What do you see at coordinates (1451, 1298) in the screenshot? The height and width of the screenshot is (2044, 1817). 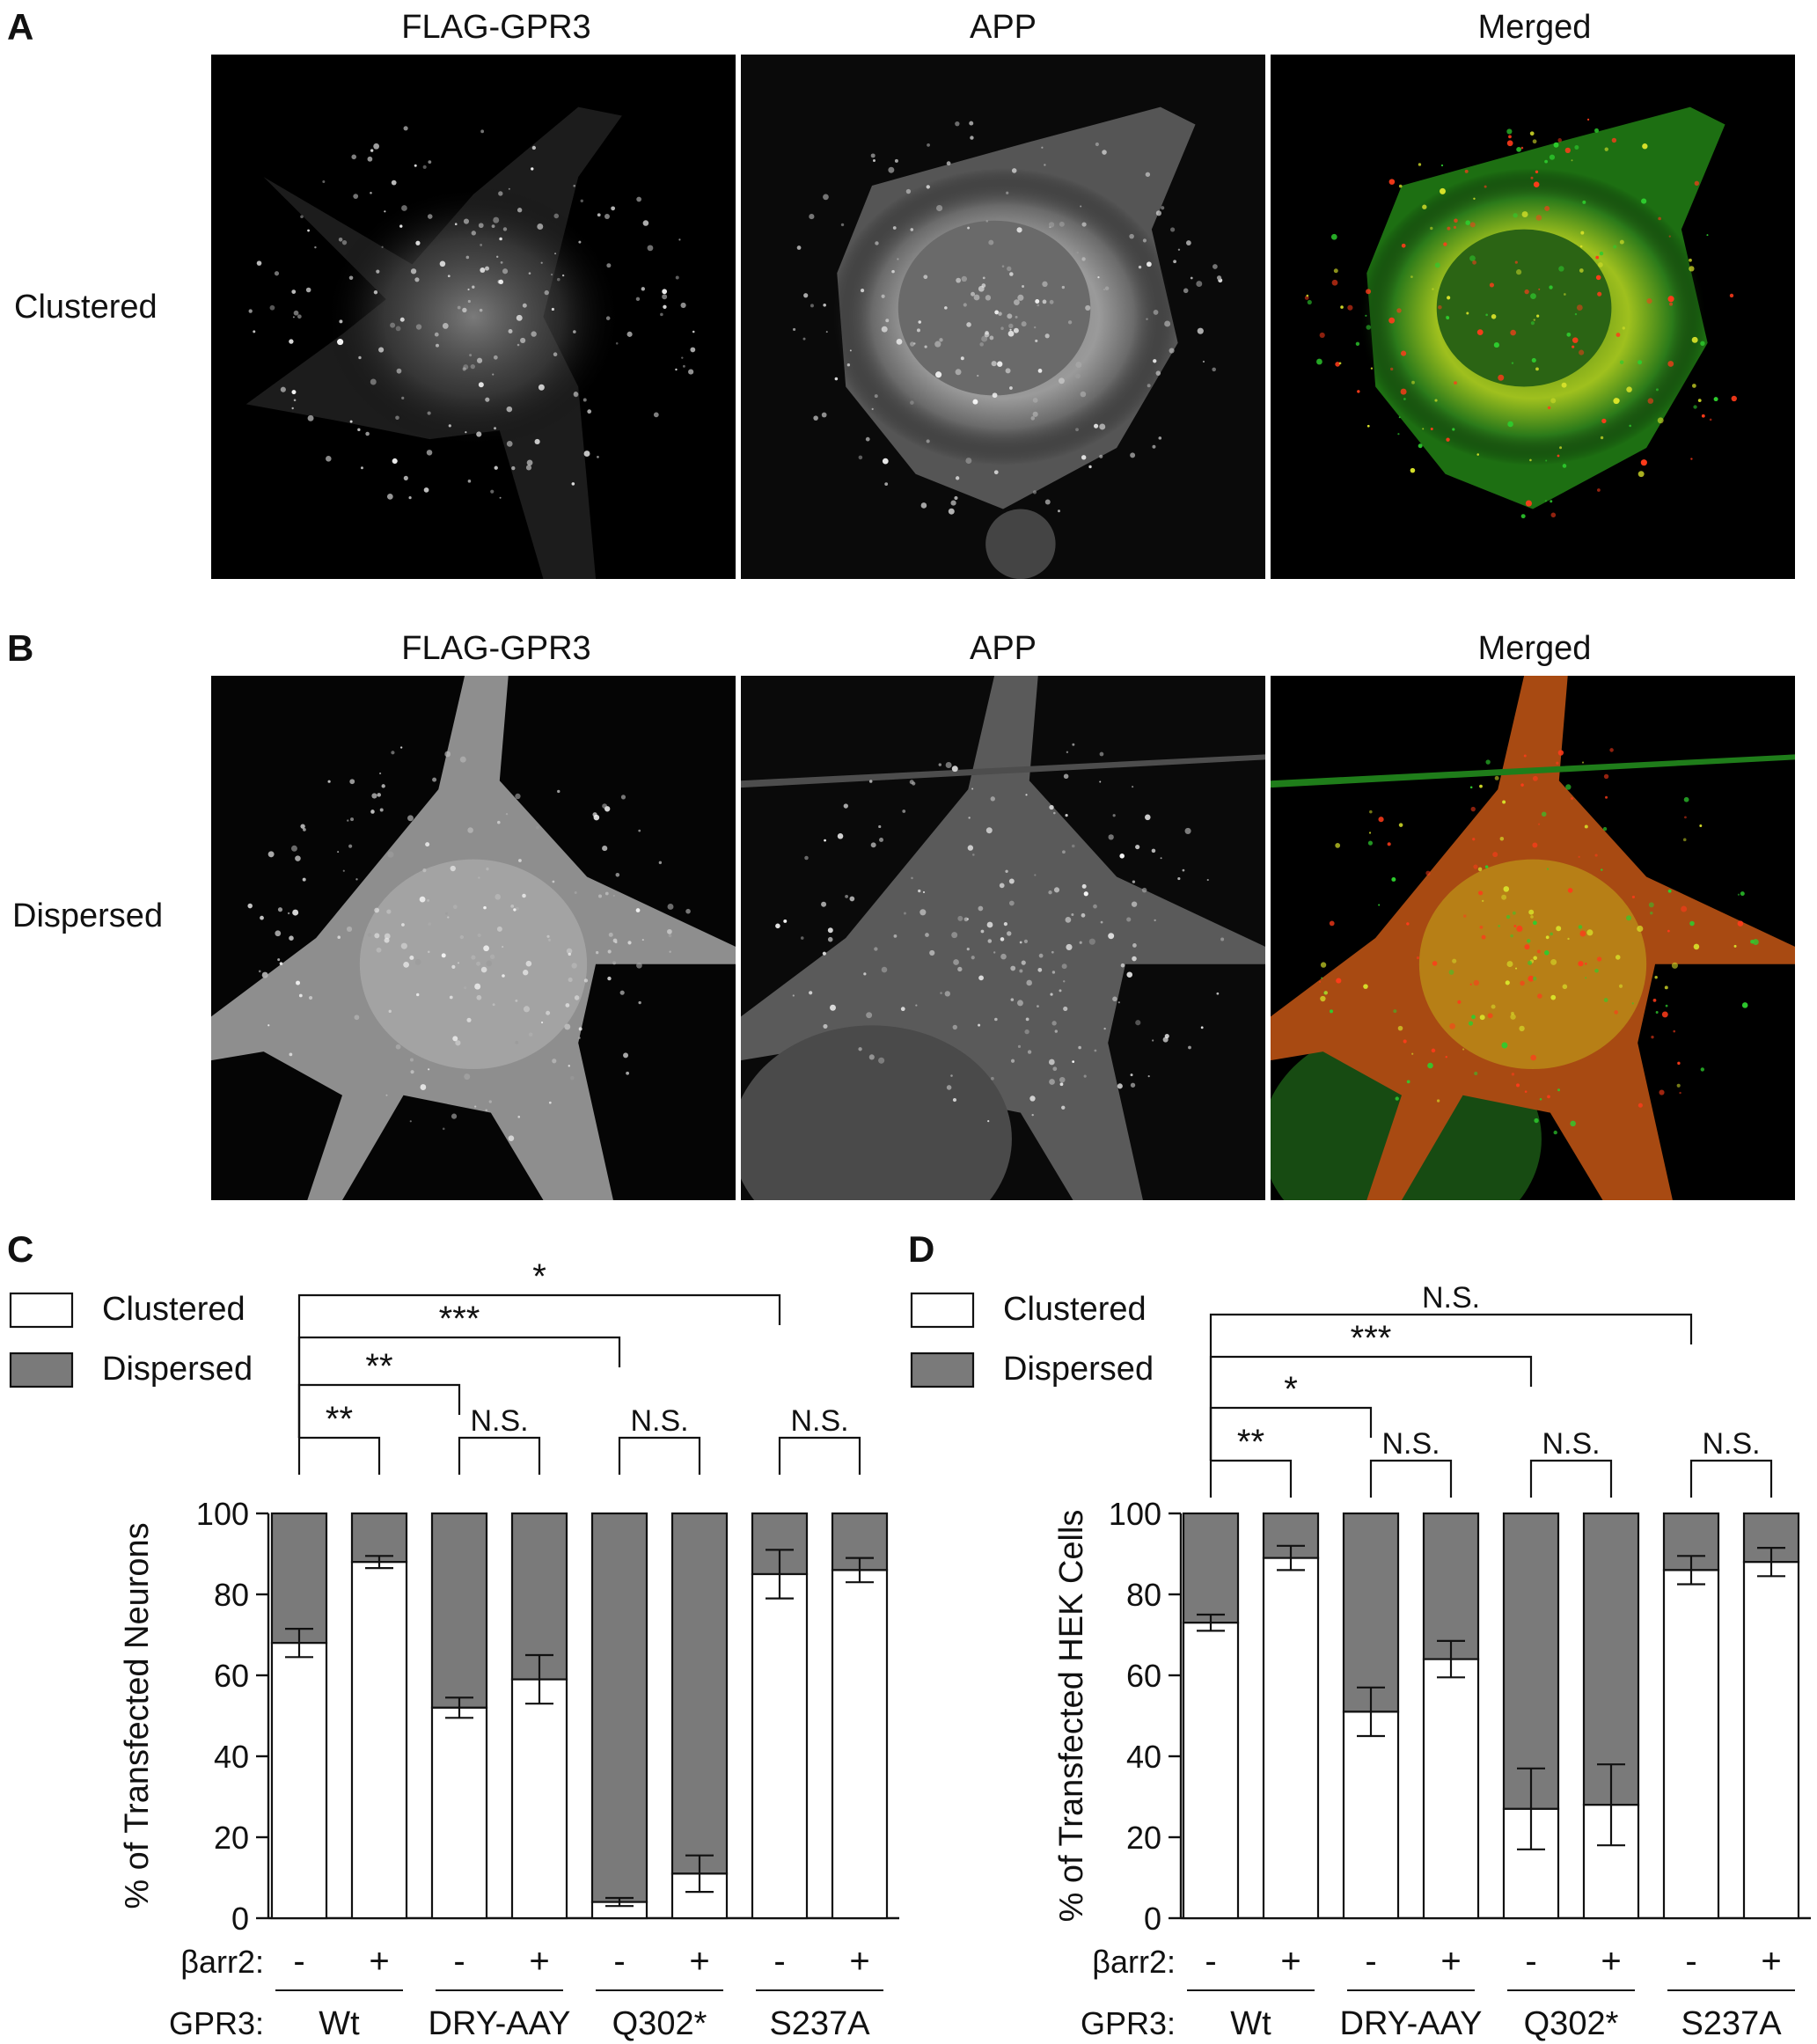 I see `comparison-significance: N.S.` at bounding box center [1451, 1298].